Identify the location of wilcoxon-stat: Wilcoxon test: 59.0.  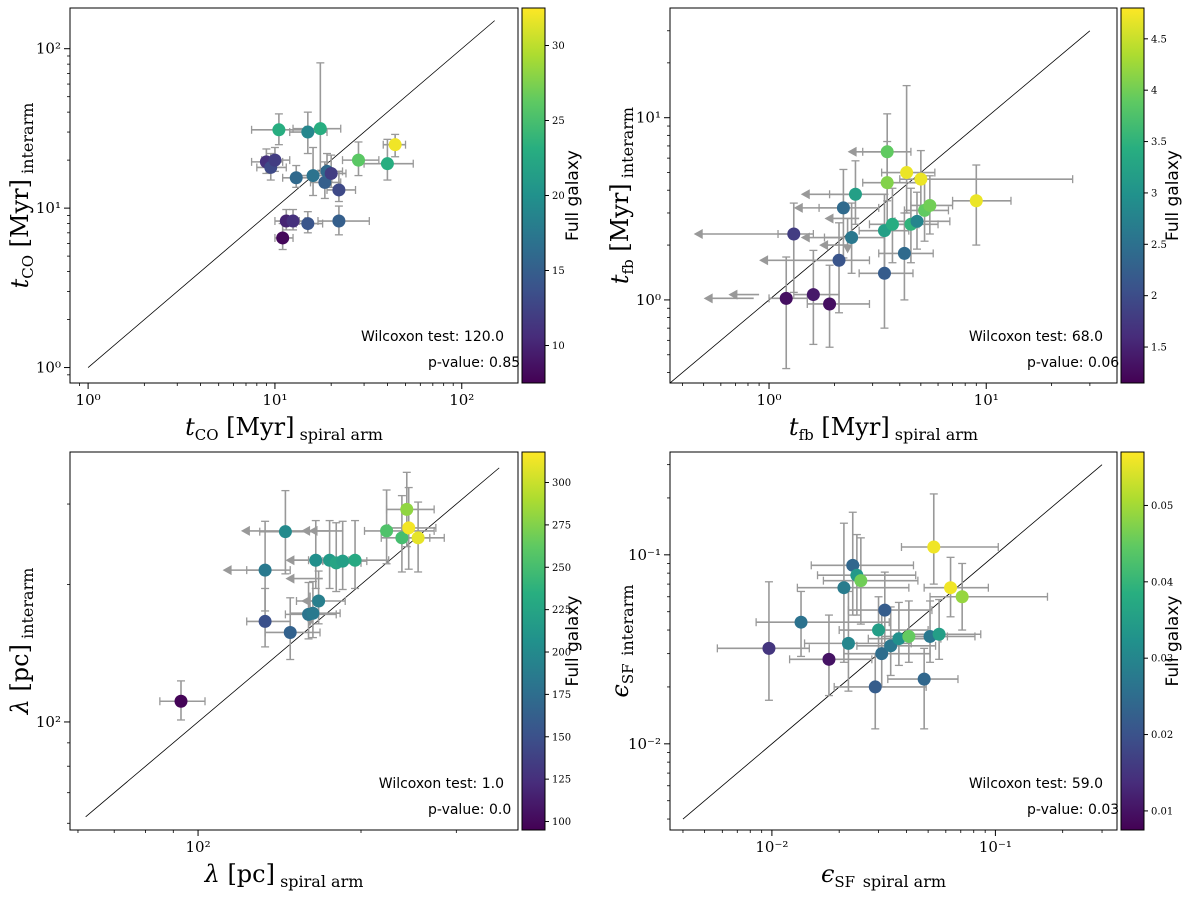
(1036, 784).